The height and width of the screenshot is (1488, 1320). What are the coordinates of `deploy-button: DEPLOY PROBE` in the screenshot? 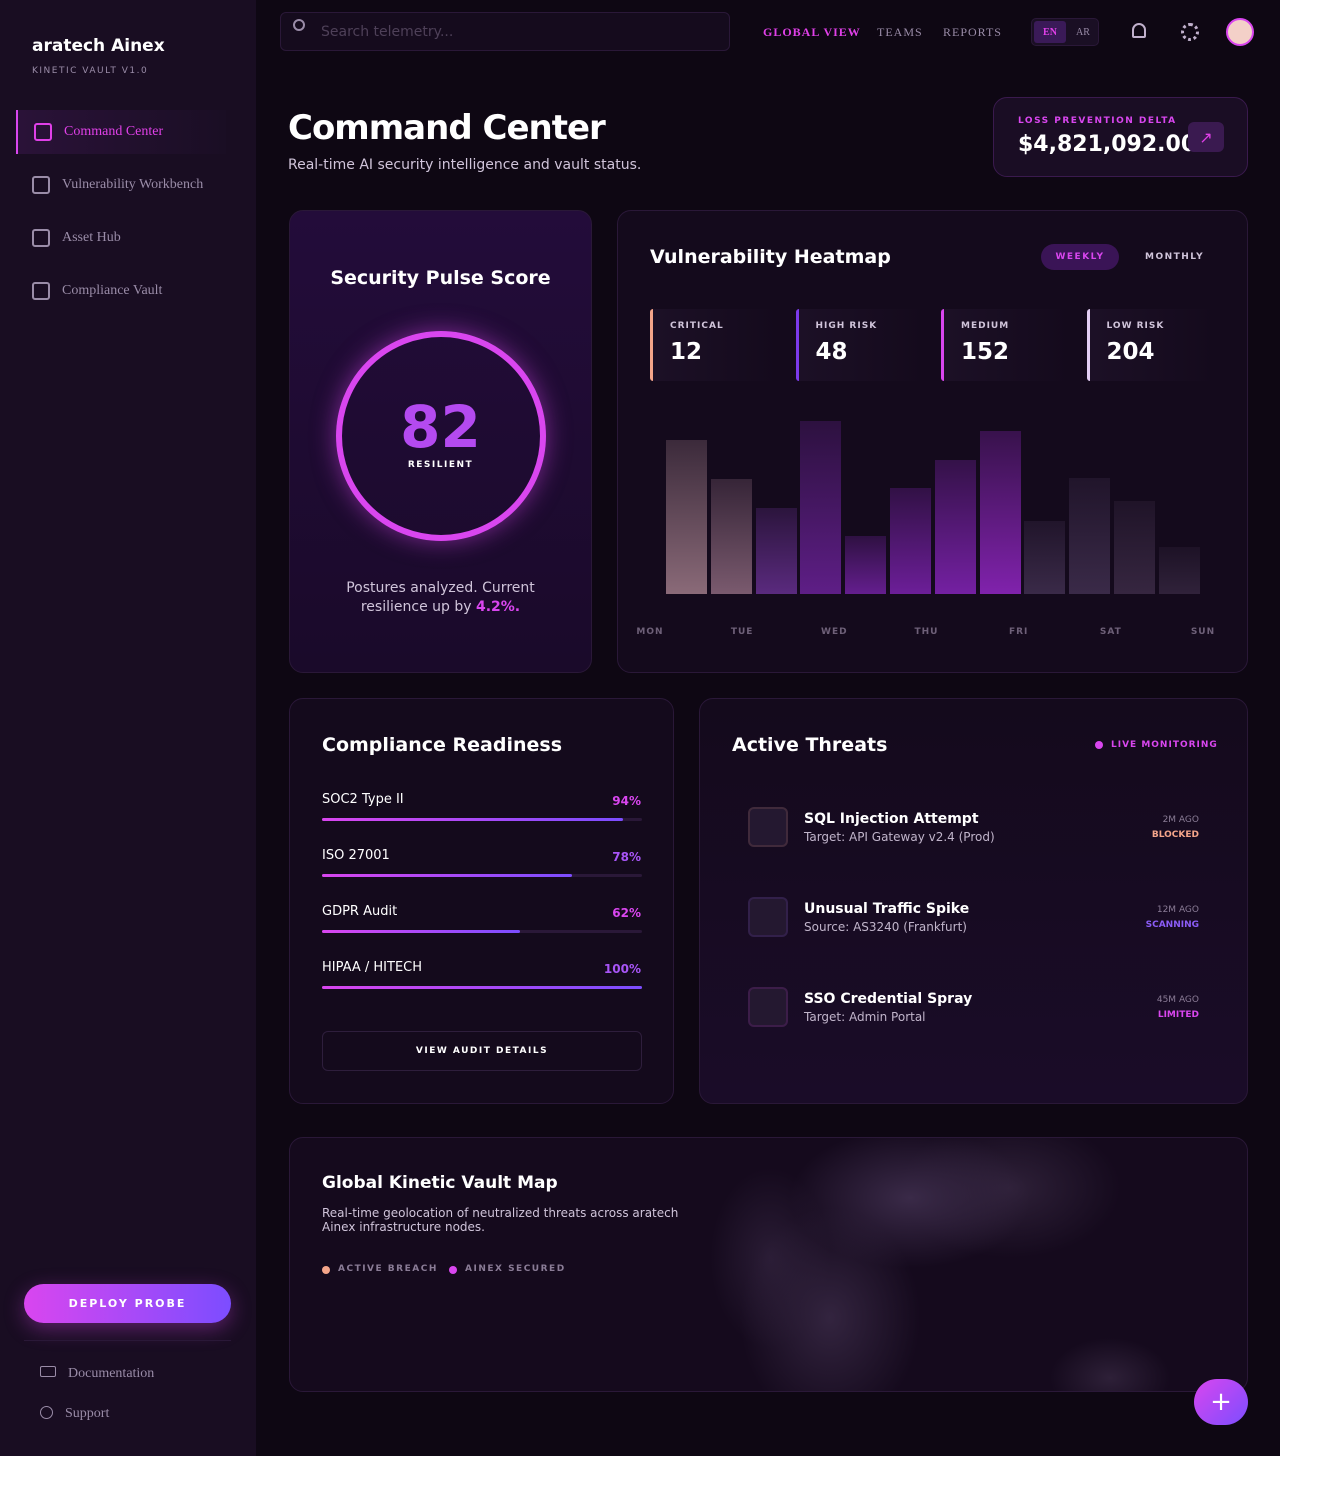 It's located at (127, 1303).